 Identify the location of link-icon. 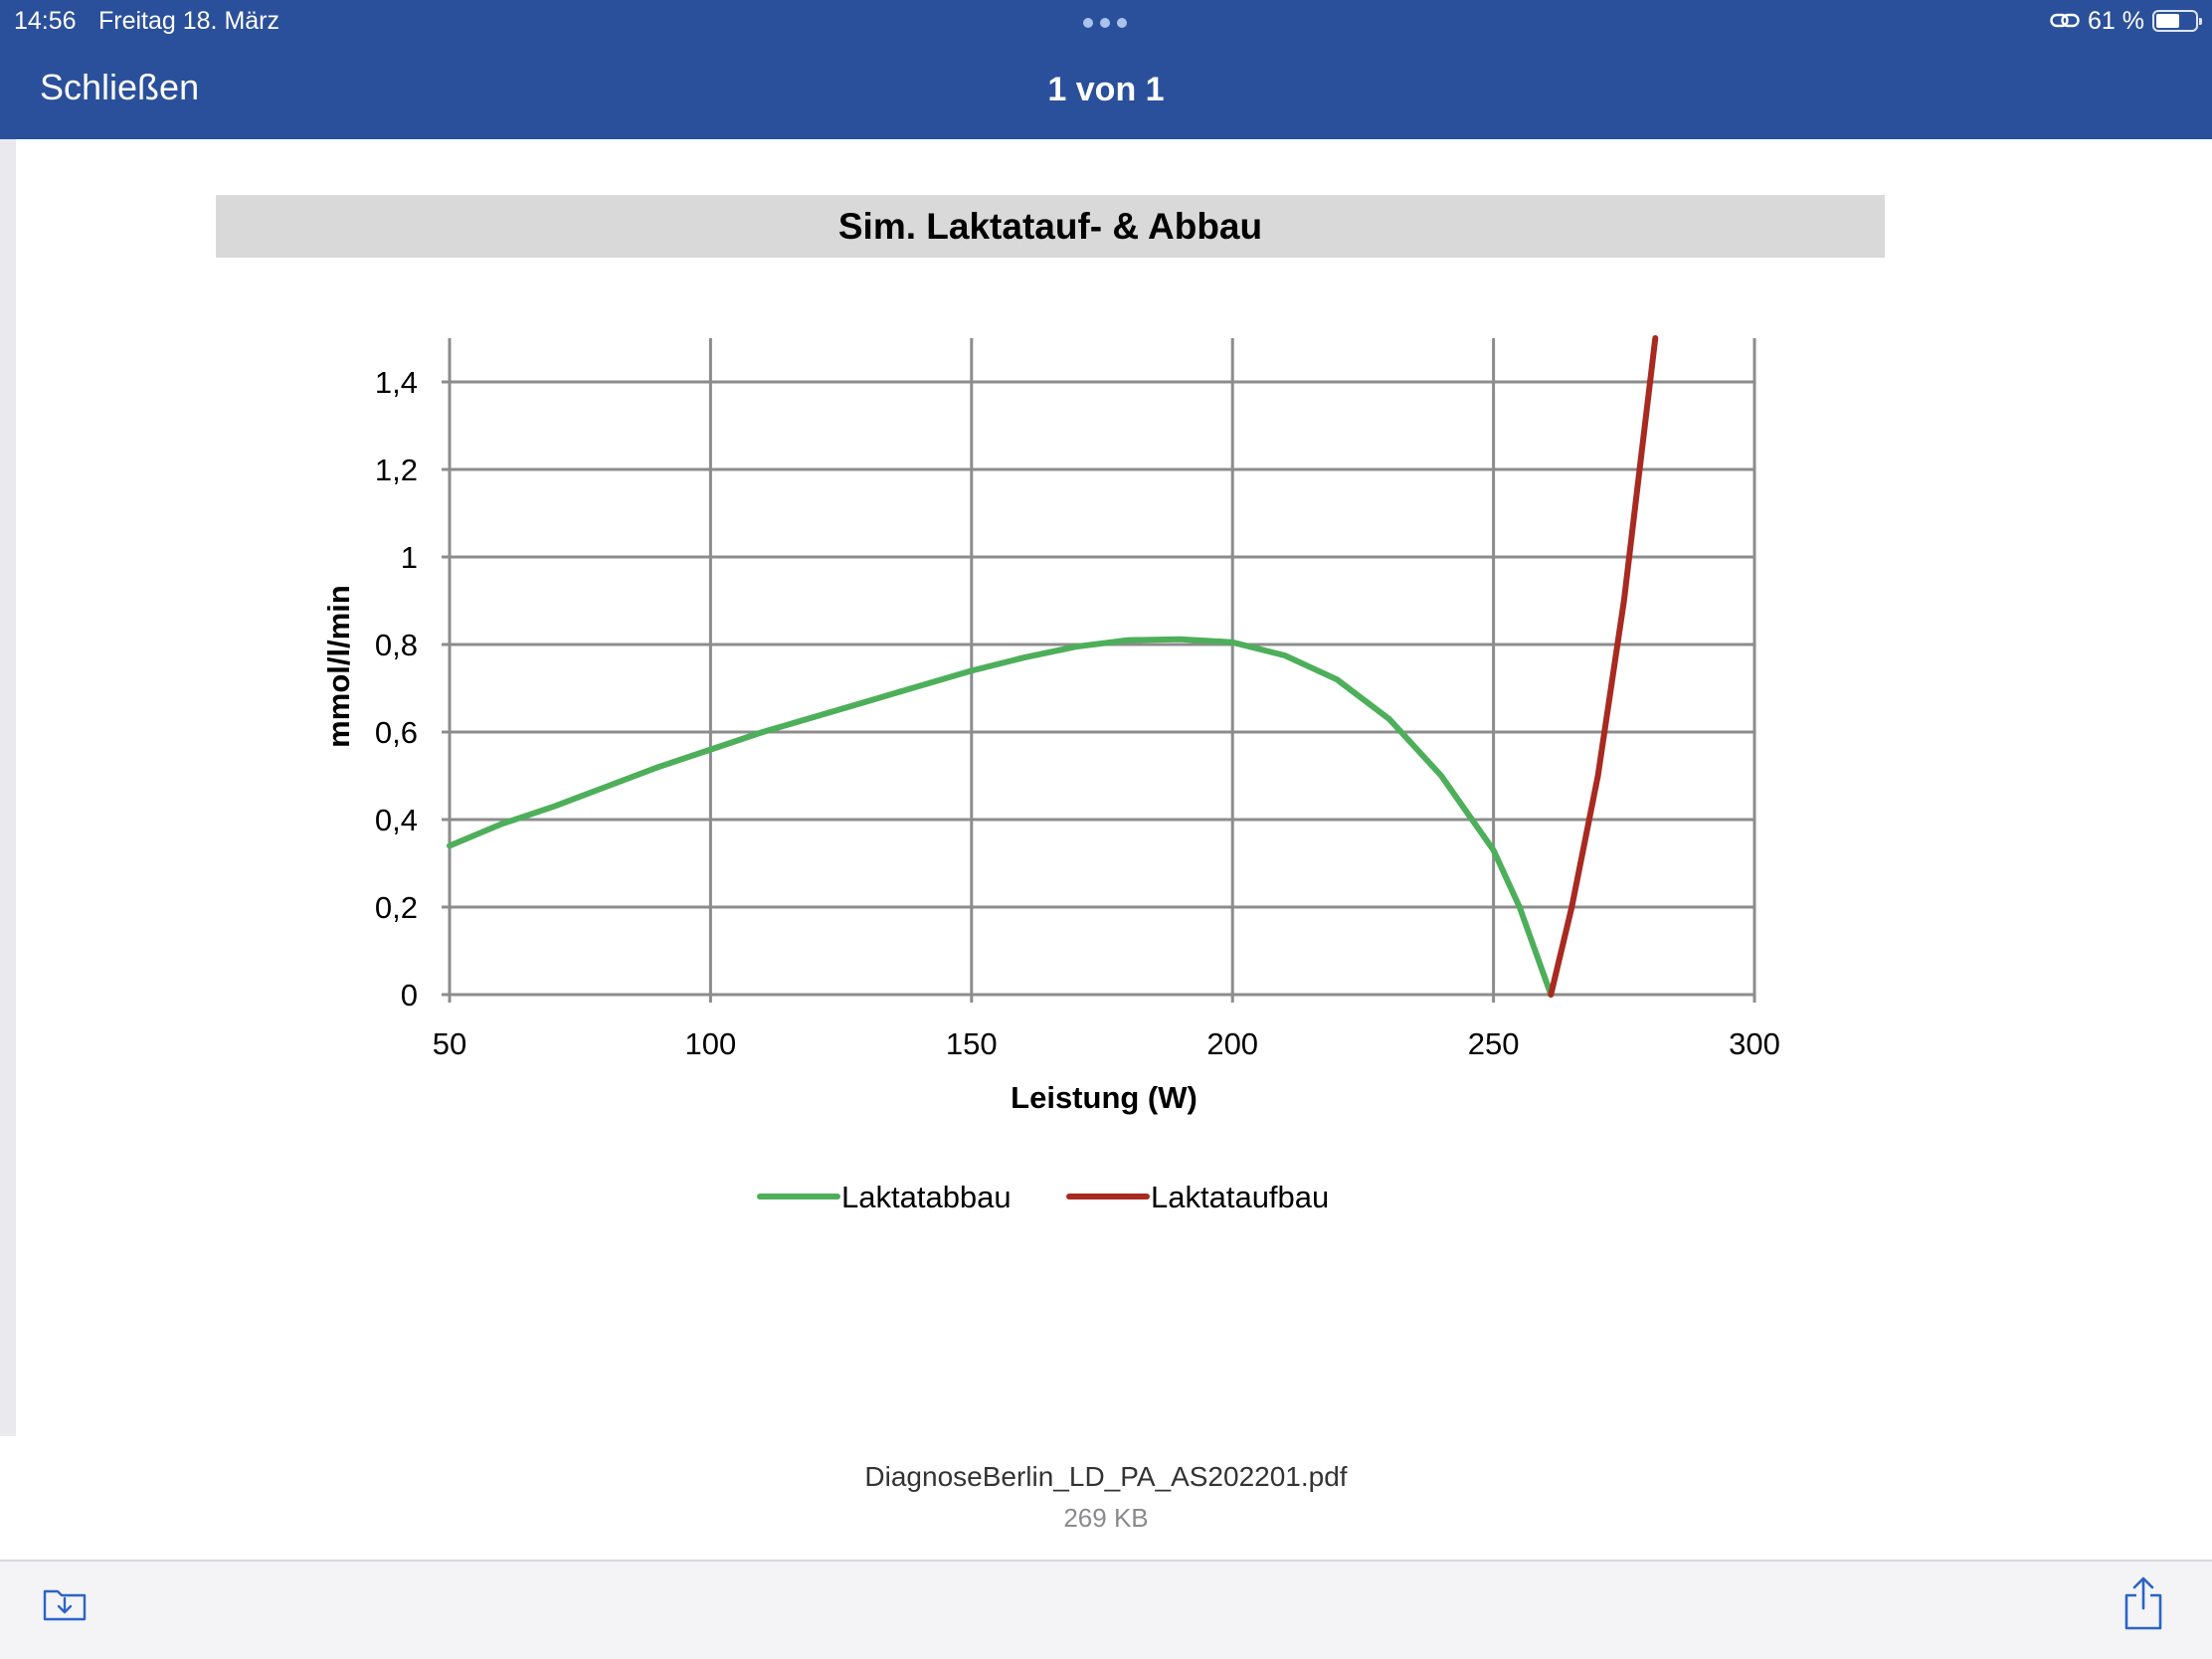
(2065, 20).